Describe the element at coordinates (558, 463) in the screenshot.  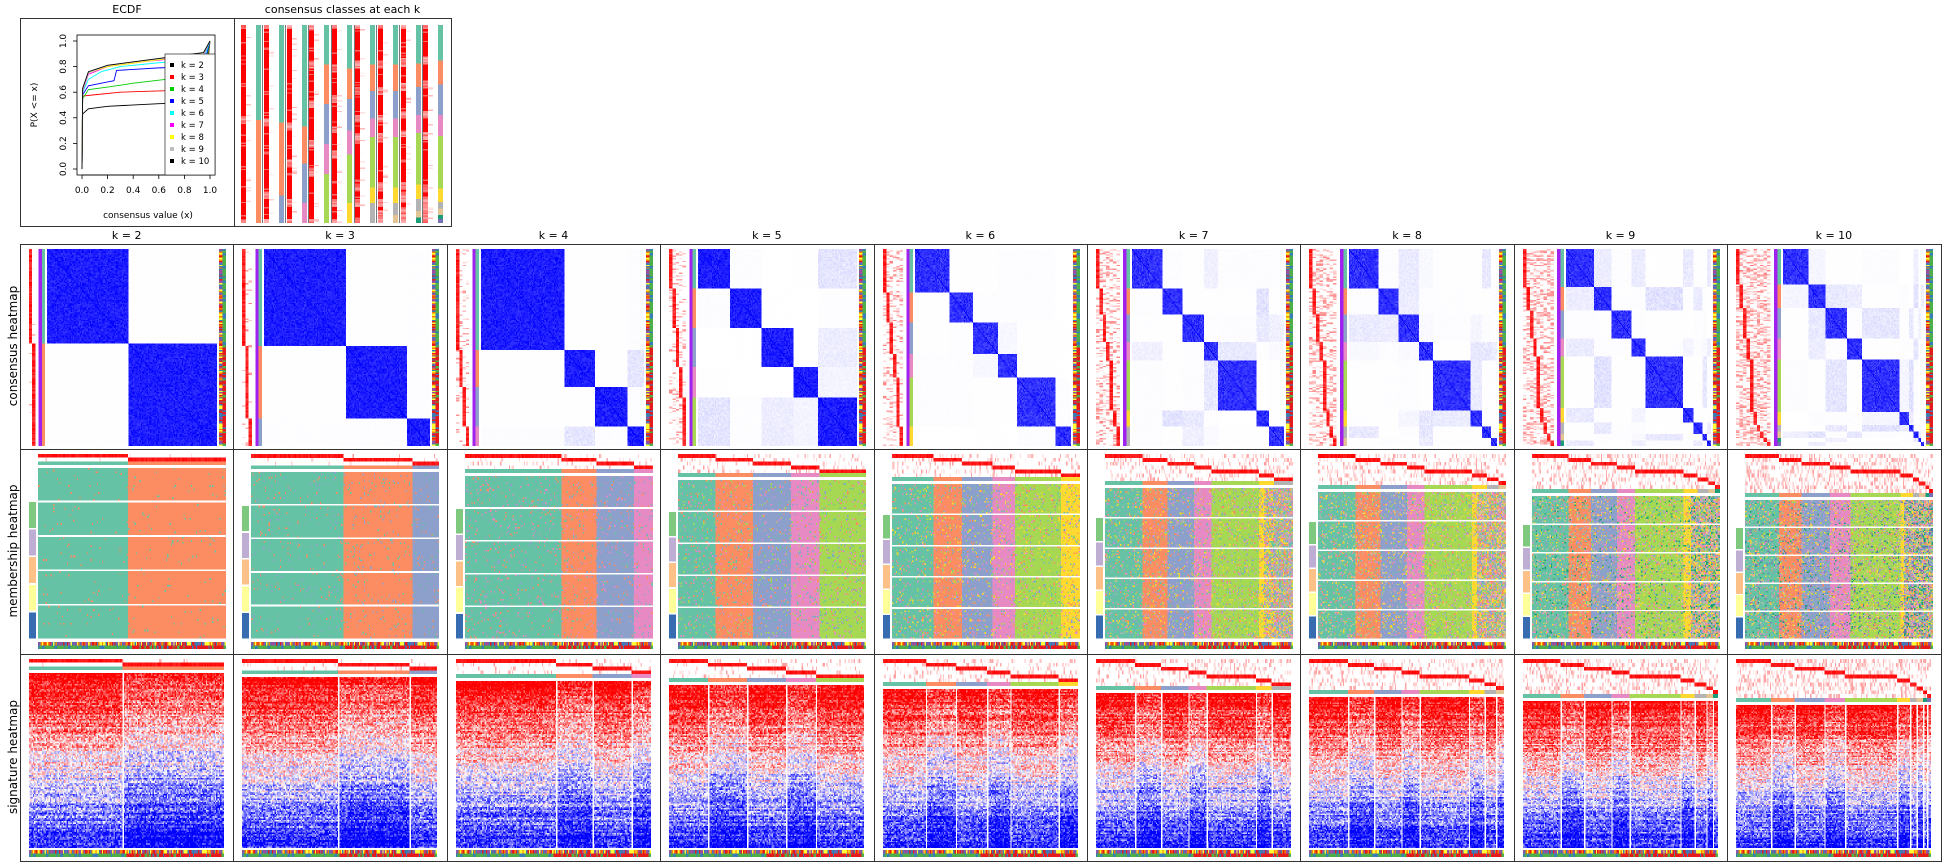
I see `membership-class-probabilities-k4` at that location.